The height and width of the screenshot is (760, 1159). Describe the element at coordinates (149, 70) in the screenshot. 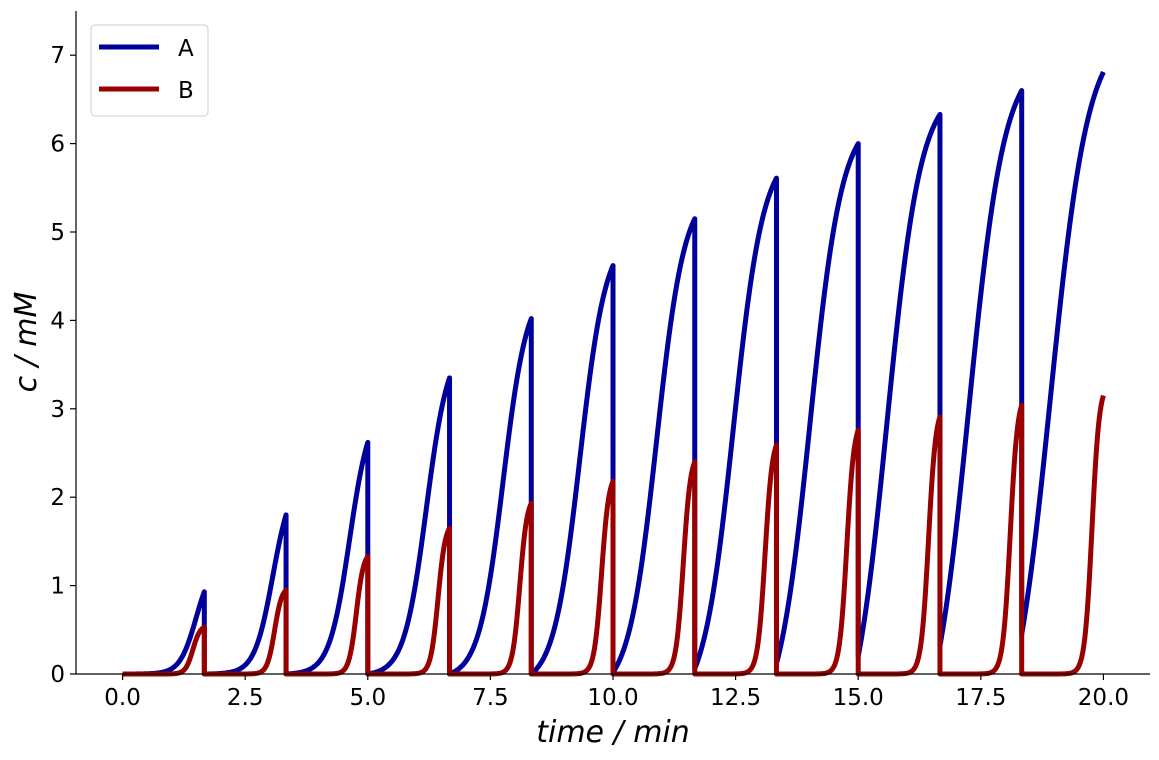

I see `legend: A B` at that location.